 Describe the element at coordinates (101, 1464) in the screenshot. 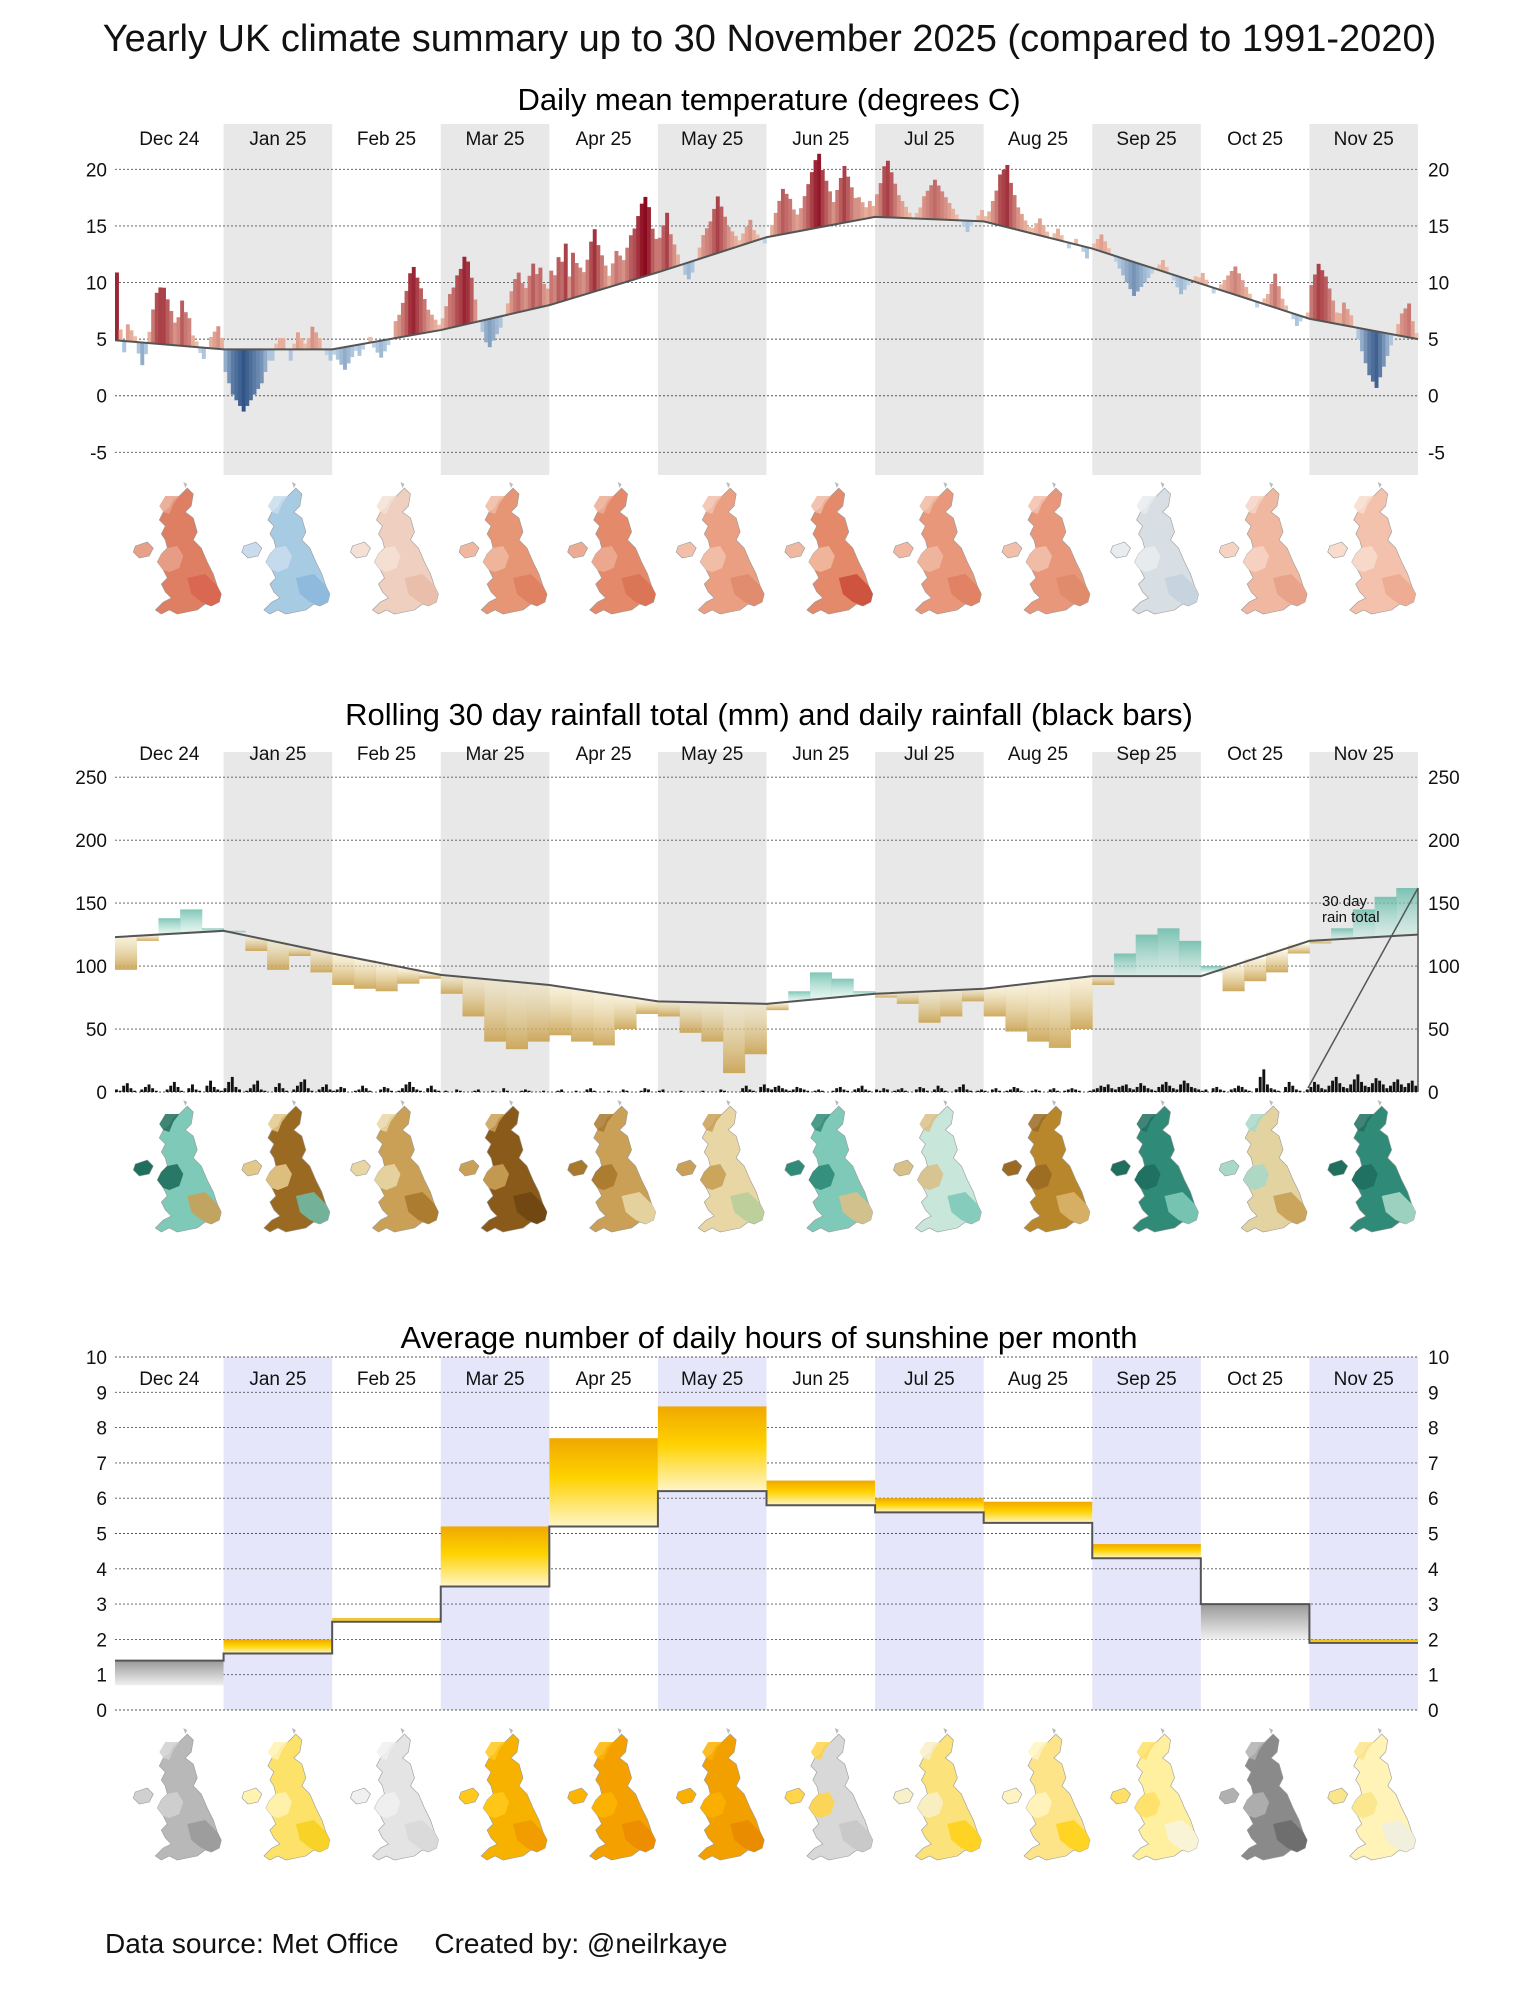

I see `y-tick-label: 7` at that location.